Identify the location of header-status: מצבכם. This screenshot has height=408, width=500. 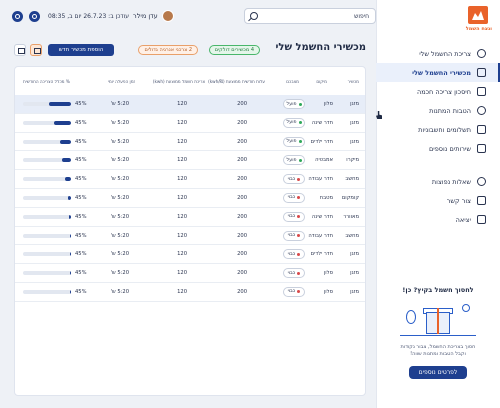
(292, 81).